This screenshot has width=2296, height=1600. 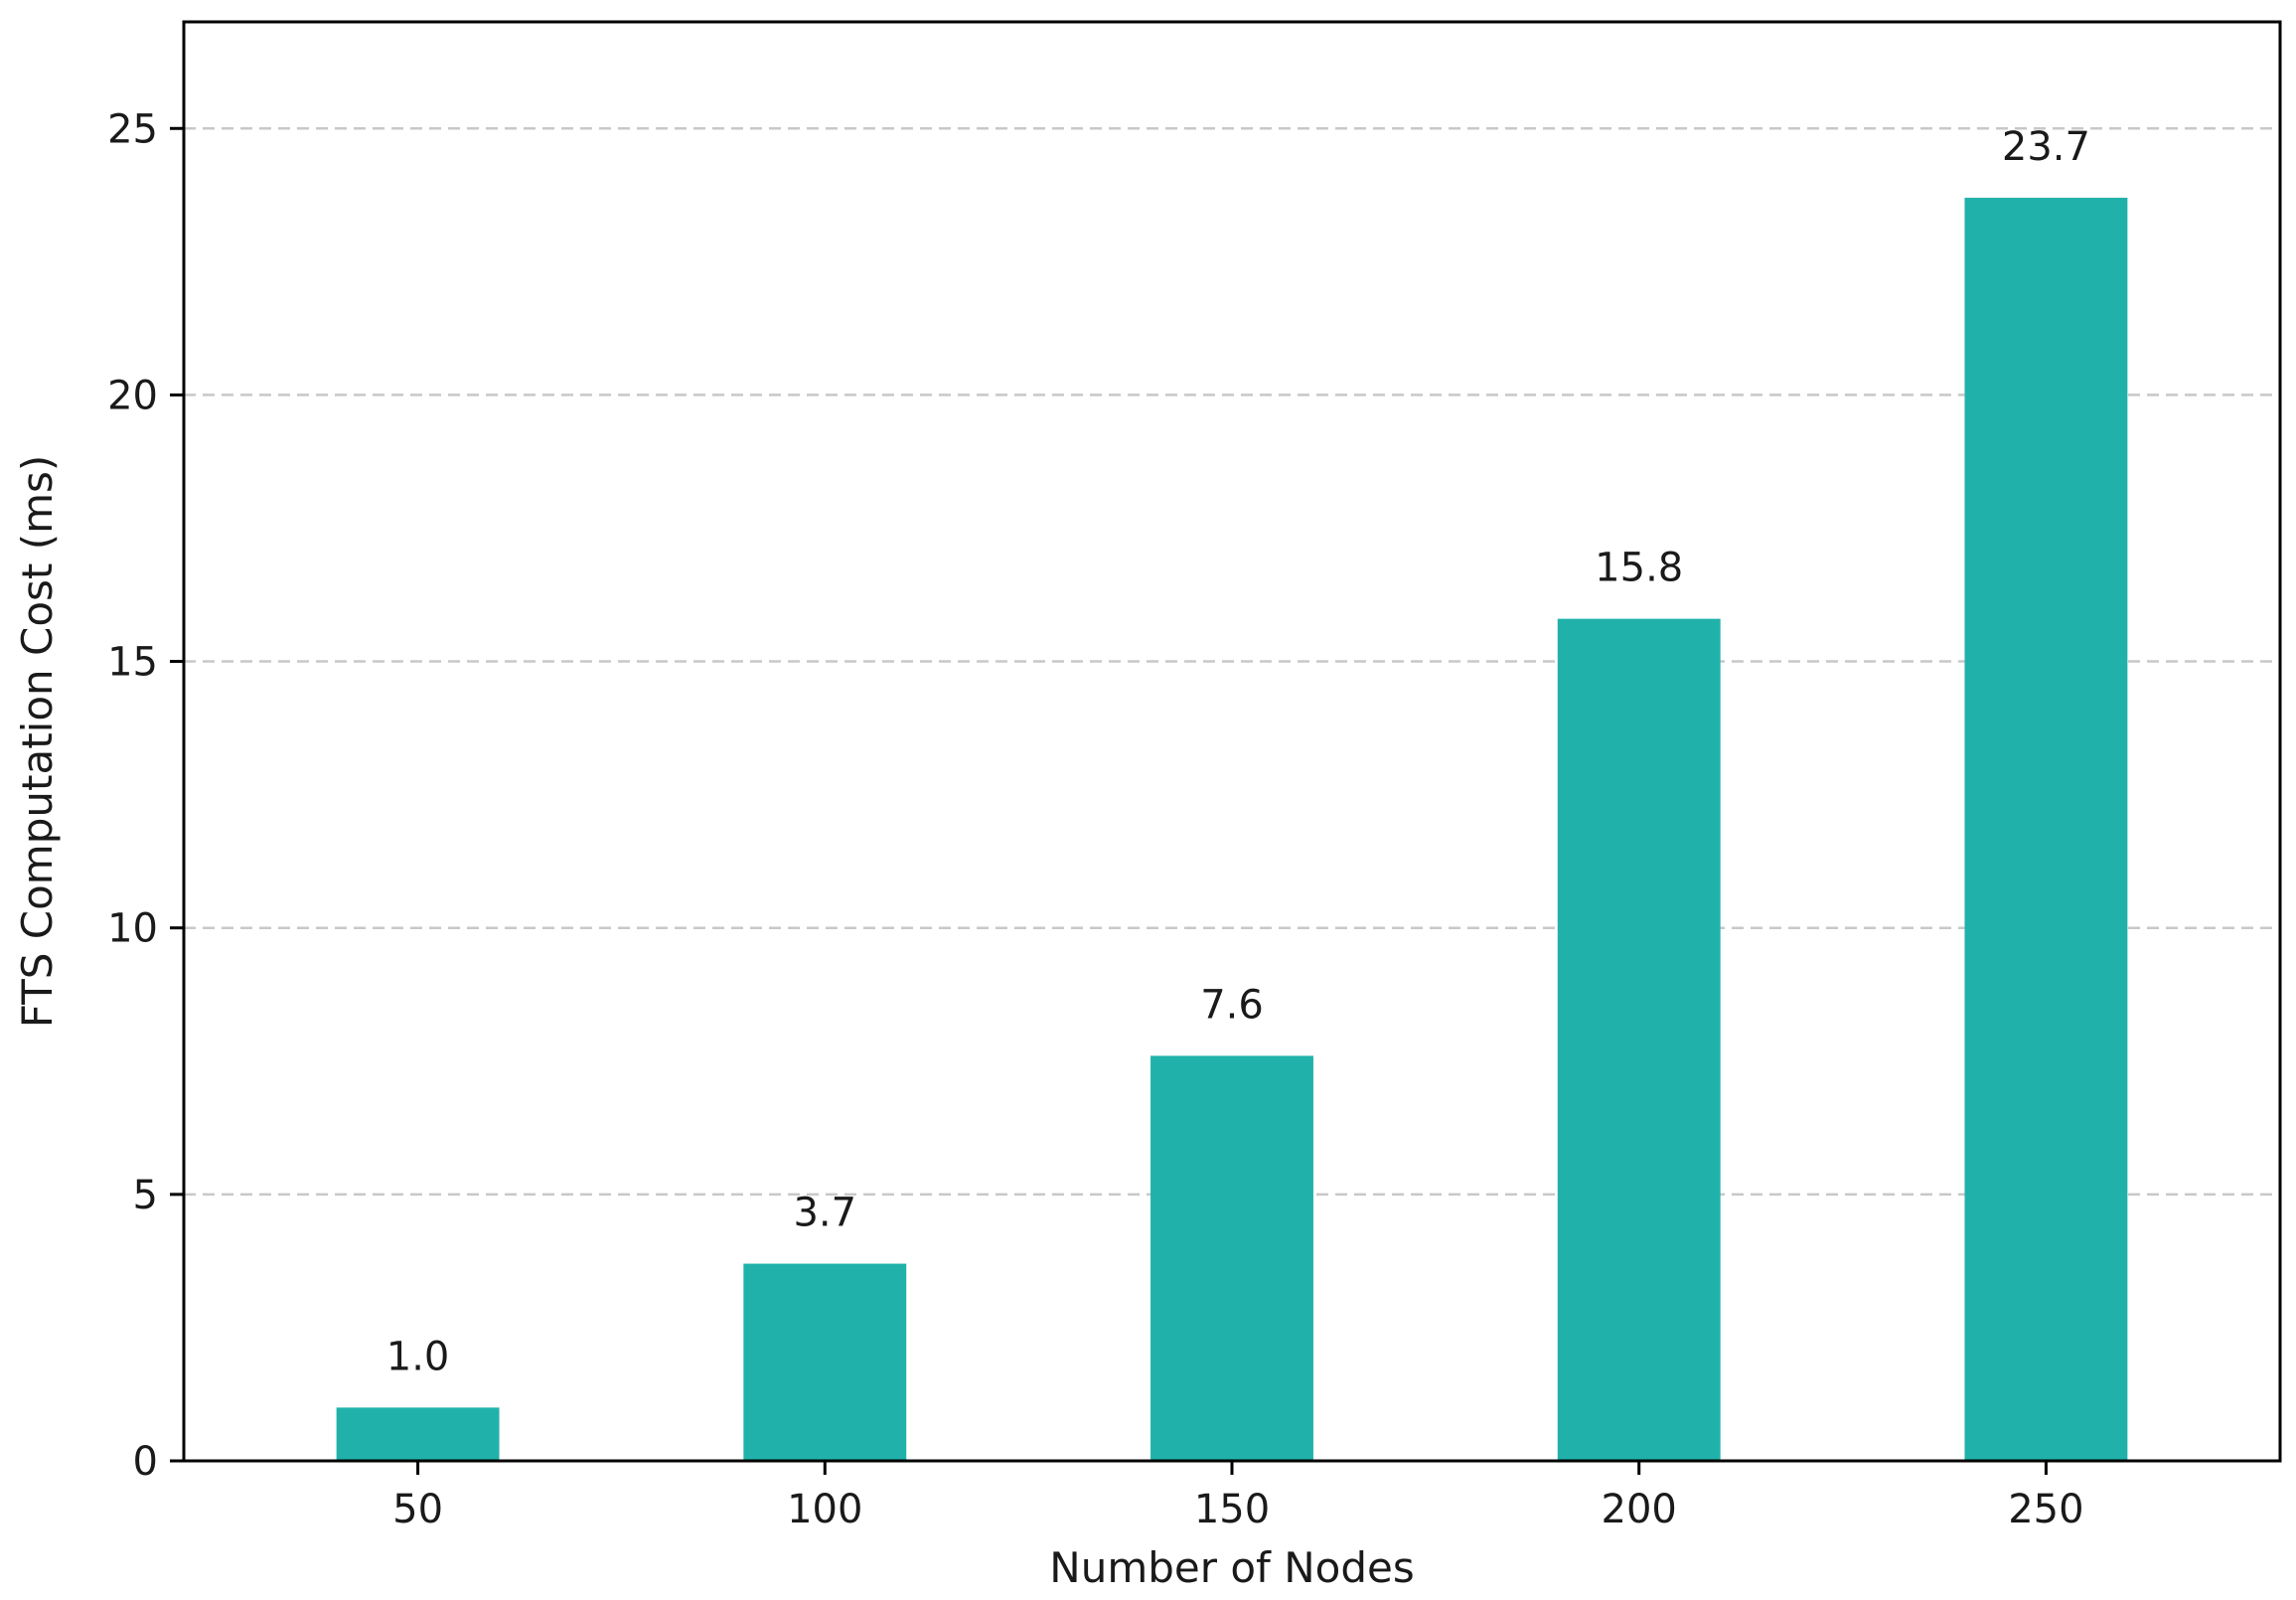 What do you see at coordinates (1639, 1509) in the screenshot?
I see `x-tick-label-200: 200` at bounding box center [1639, 1509].